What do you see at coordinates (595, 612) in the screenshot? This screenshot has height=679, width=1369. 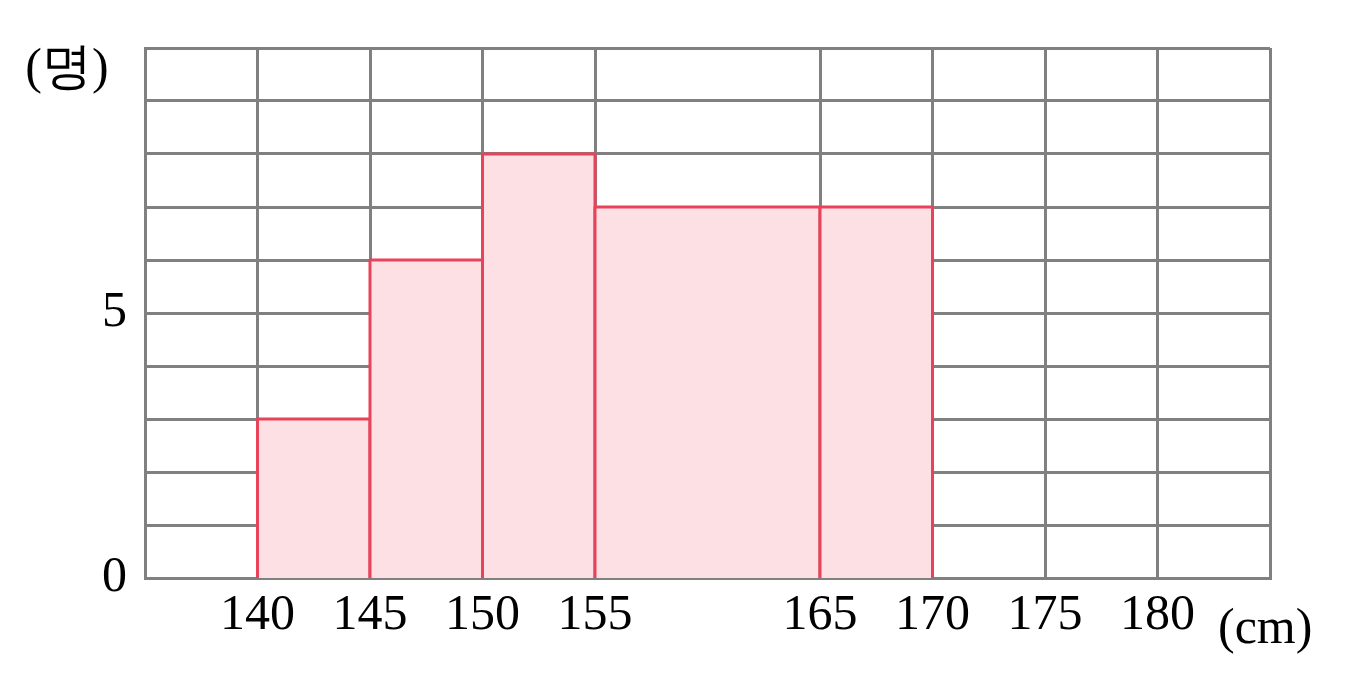 I see `x-tick-label: 155` at bounding box center [595, 612].